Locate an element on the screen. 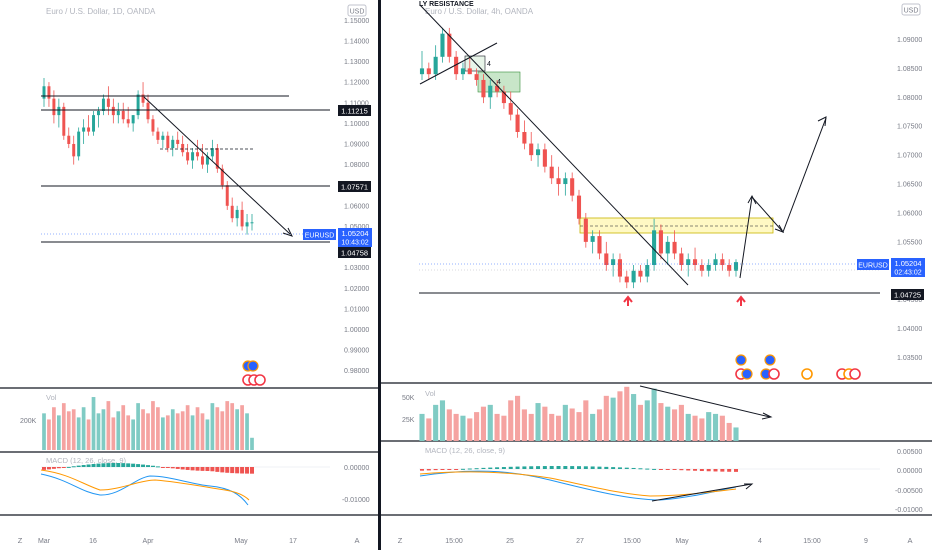 This screenshot has width=932, height=550. supply-zone-box is located at coordinates (676, 225).